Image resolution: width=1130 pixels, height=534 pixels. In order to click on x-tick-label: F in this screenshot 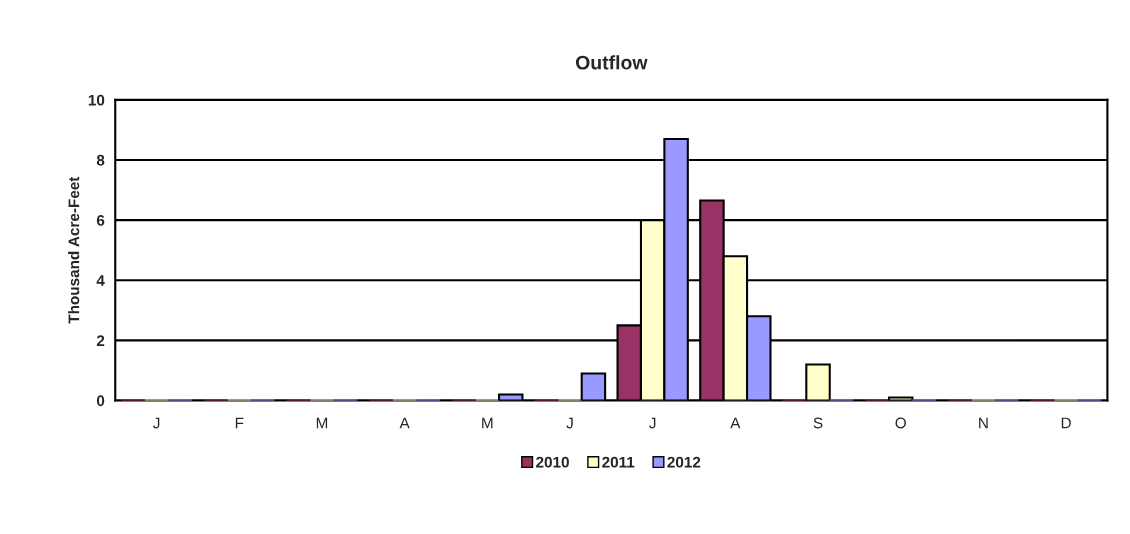, I will do `click(239, 423)`.